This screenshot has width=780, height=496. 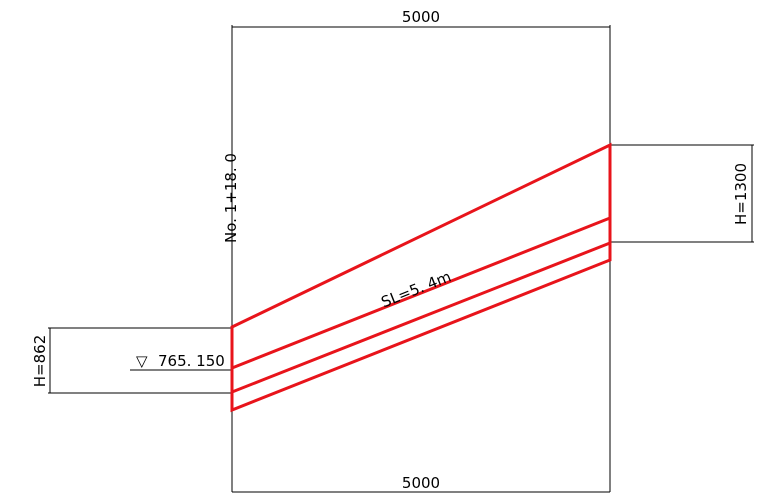 I want to click on right-height-label: H=1300, so click(x=741, y=194).